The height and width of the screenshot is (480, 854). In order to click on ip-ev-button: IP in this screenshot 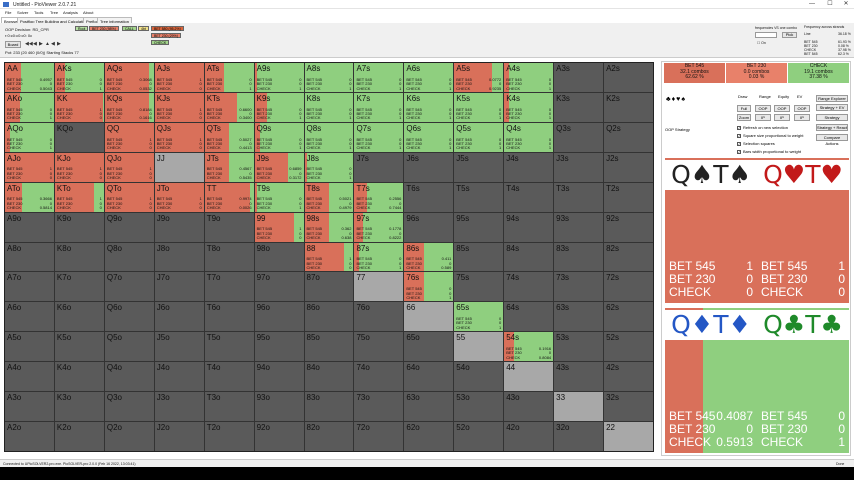, I will do `click(802, 117)`.